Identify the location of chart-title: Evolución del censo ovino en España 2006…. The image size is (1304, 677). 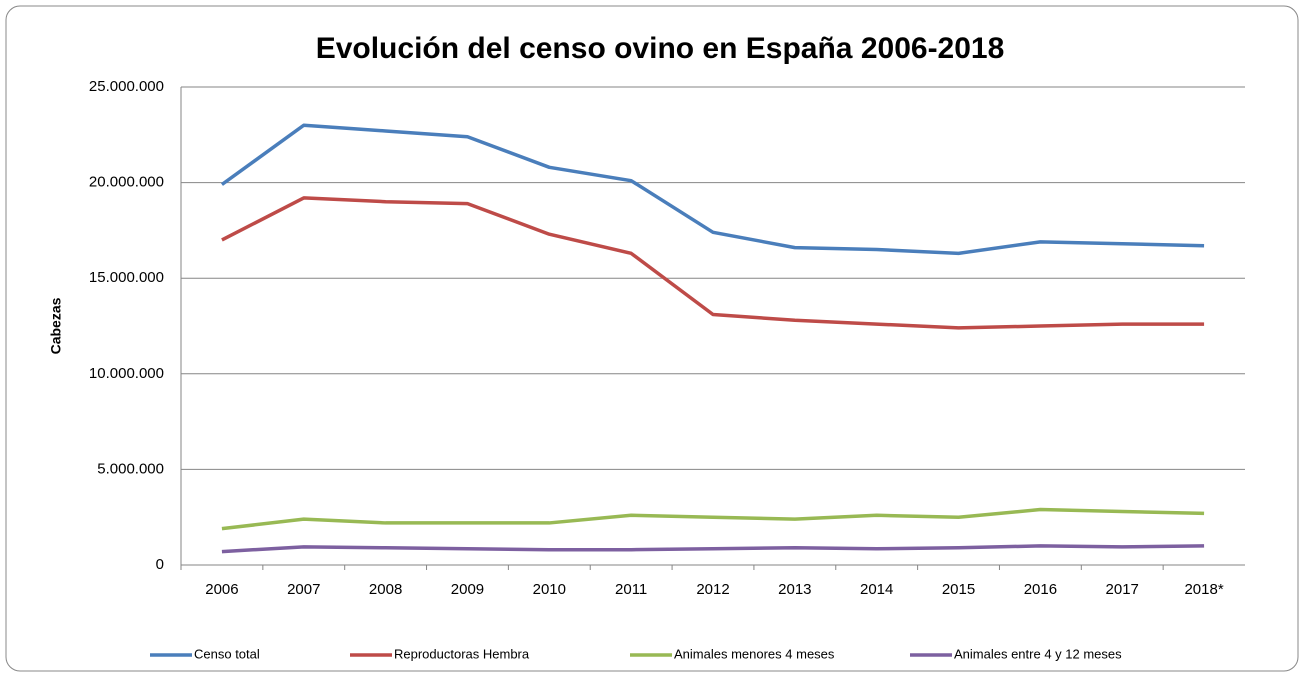
(660, 48).